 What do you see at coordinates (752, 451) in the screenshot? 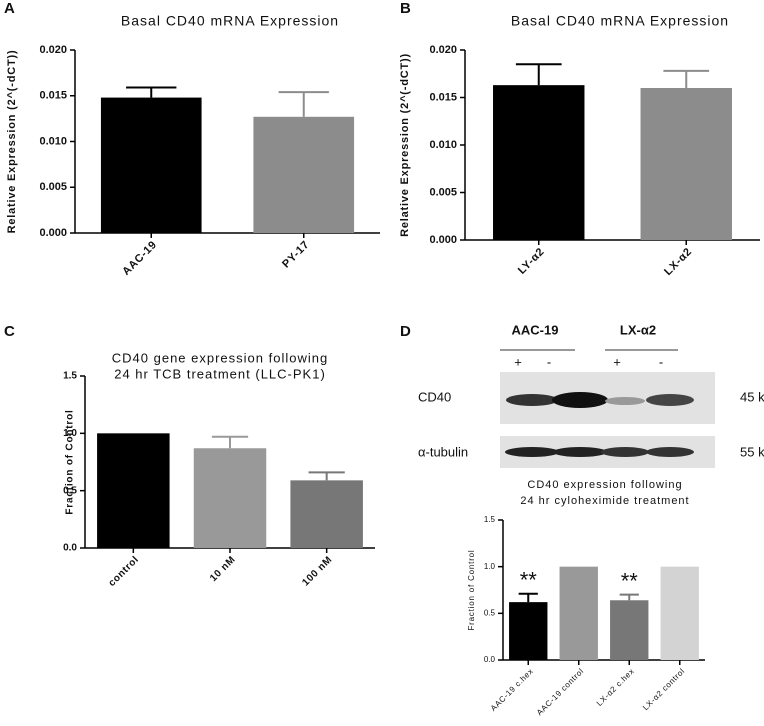
I see `blot-size: 55 kDa` at bounding box center [752, 451].